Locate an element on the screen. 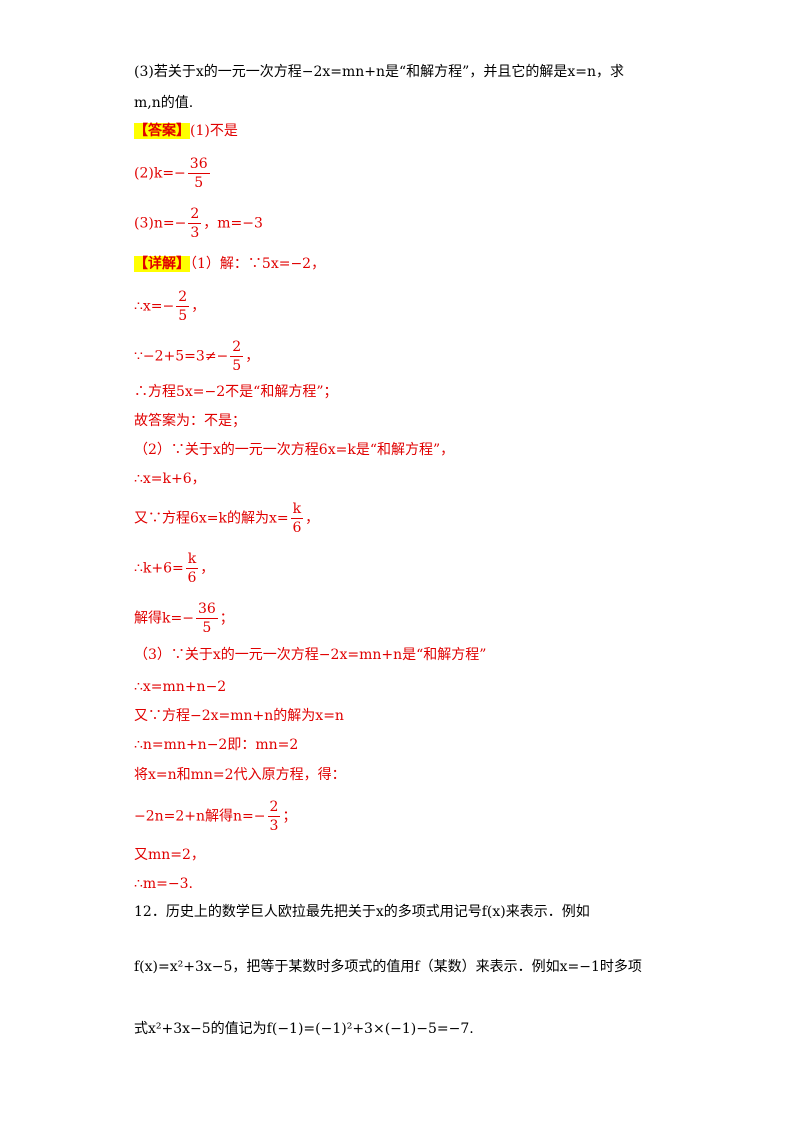 This screenshot has height=1132, width=800. detail-line-11: （3）∵关于x的一元一次方程−2x=mn+n是“和解方程” is located at coordinates (310, 655).